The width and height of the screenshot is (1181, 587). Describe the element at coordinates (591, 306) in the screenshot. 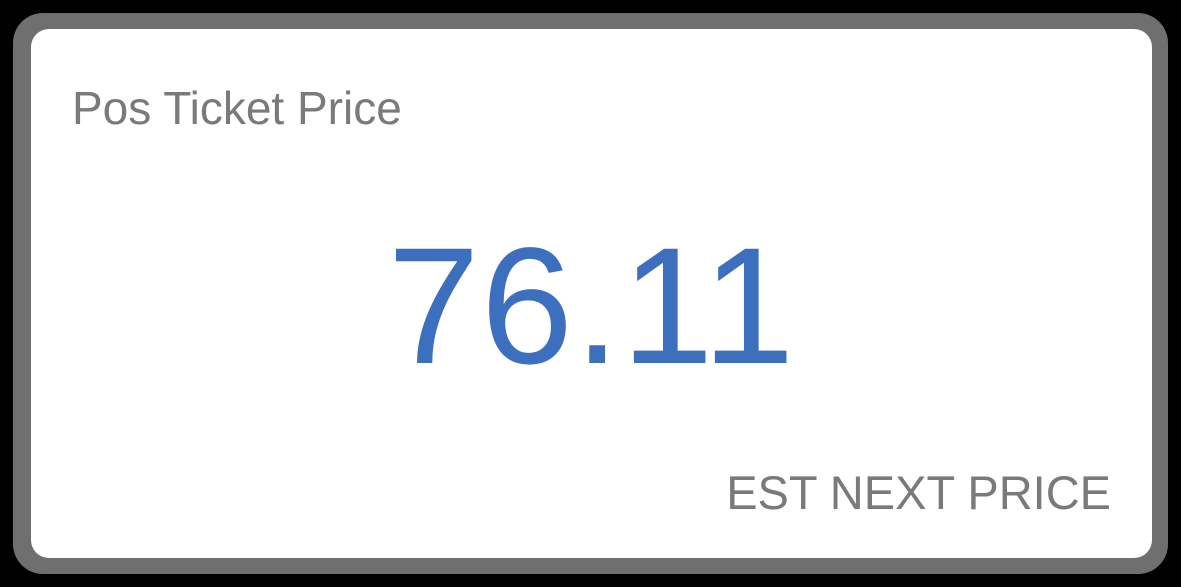

I see `price-value: 76.11` at that location.